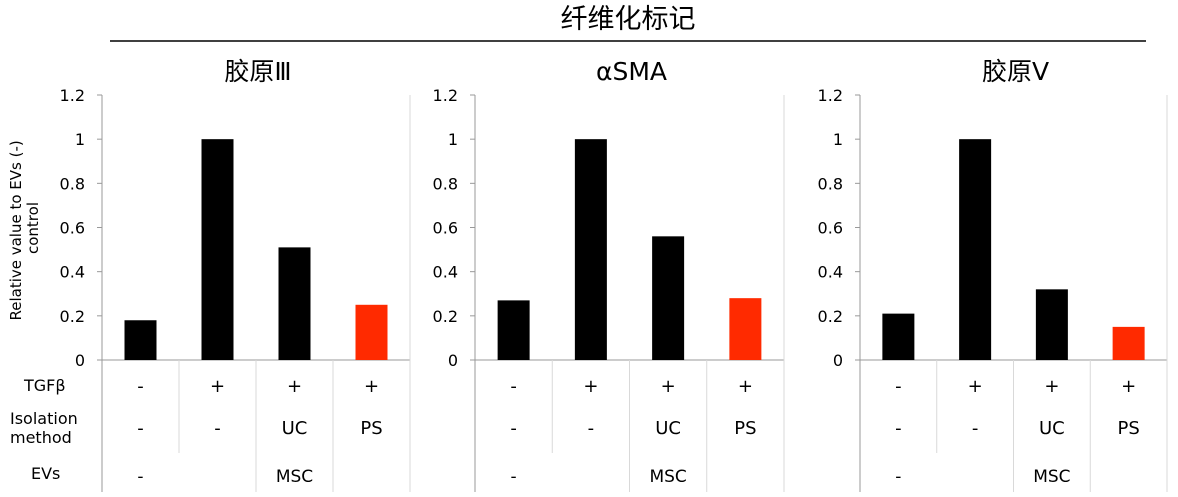 The height and width of the screenshot is (497, 1178). Describe the element at coordinates (257, 71) in the screenshot. I see `panel-title: 胶原Ⅲ` at that location.